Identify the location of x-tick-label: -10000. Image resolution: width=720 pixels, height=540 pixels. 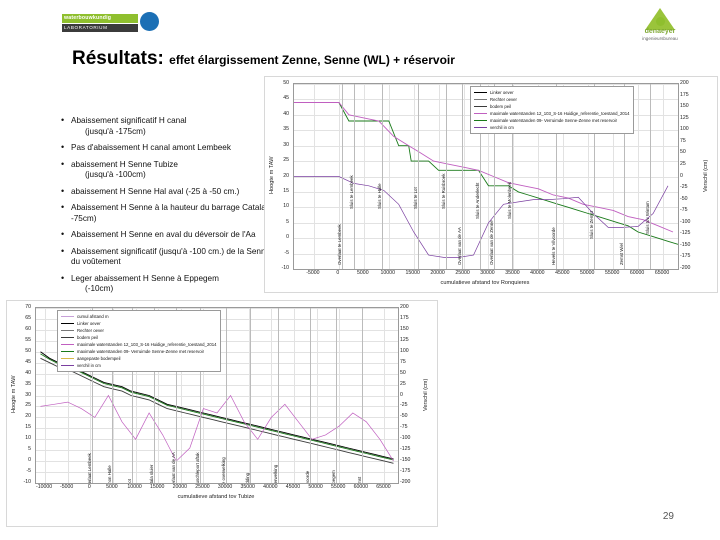
(44, 487).